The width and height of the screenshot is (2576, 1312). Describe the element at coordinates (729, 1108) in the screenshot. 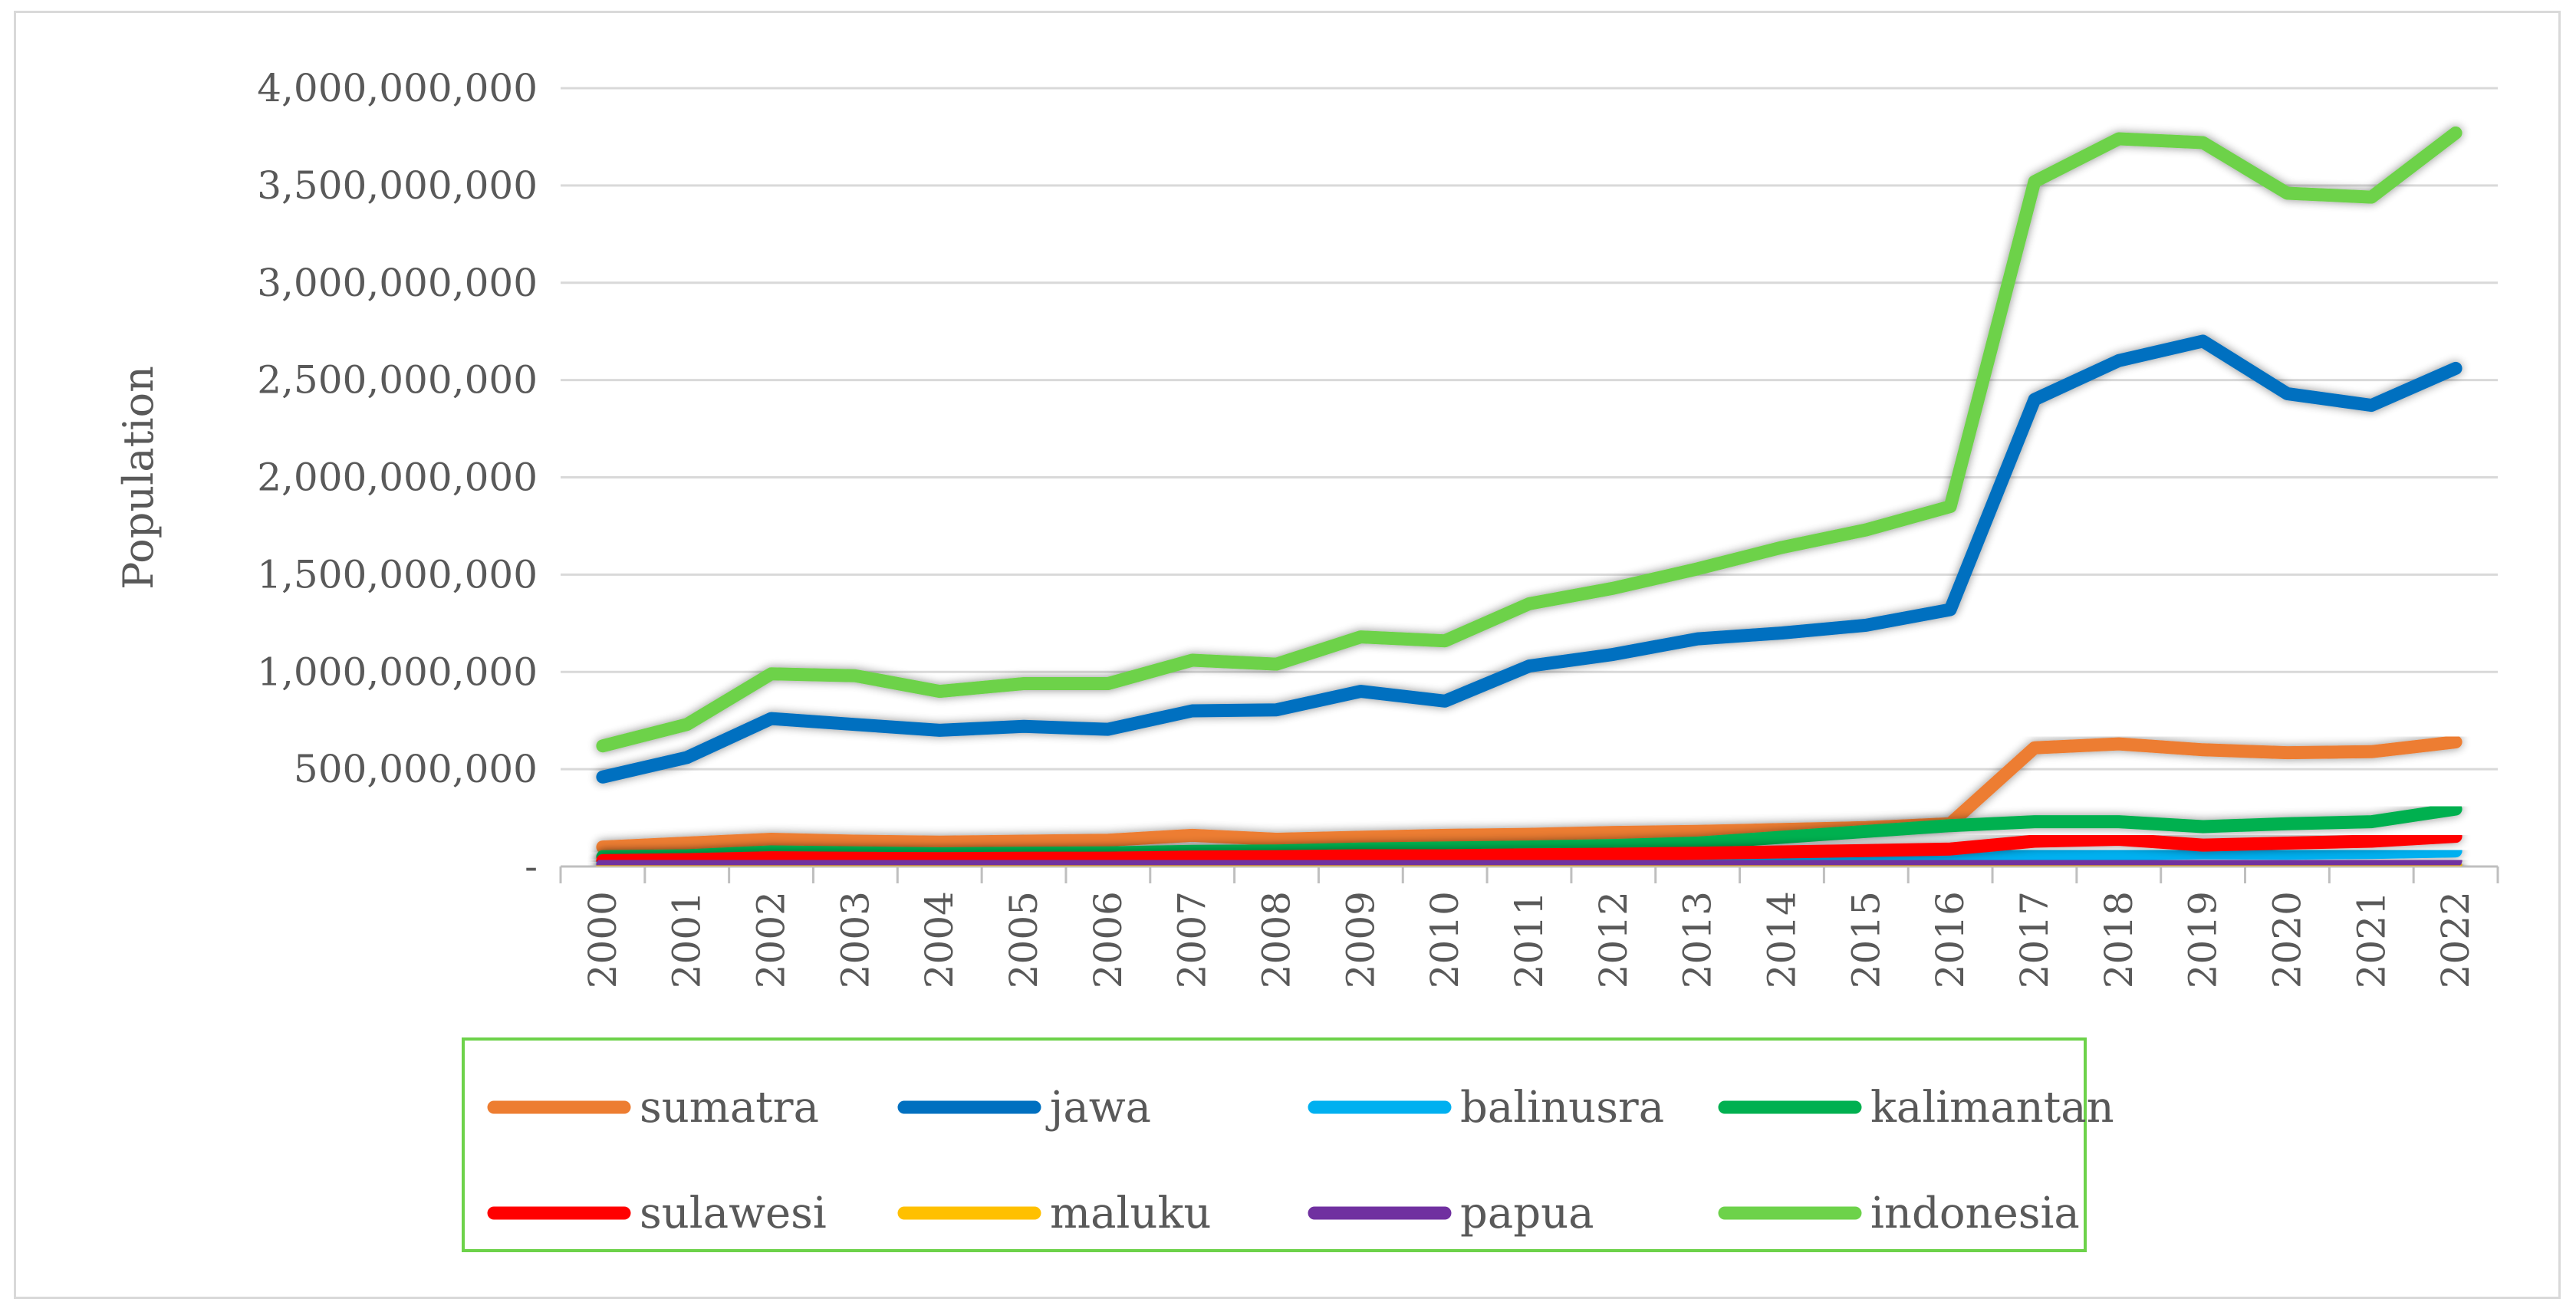

I see `legend-label-sumatra: sumatra` at that location.